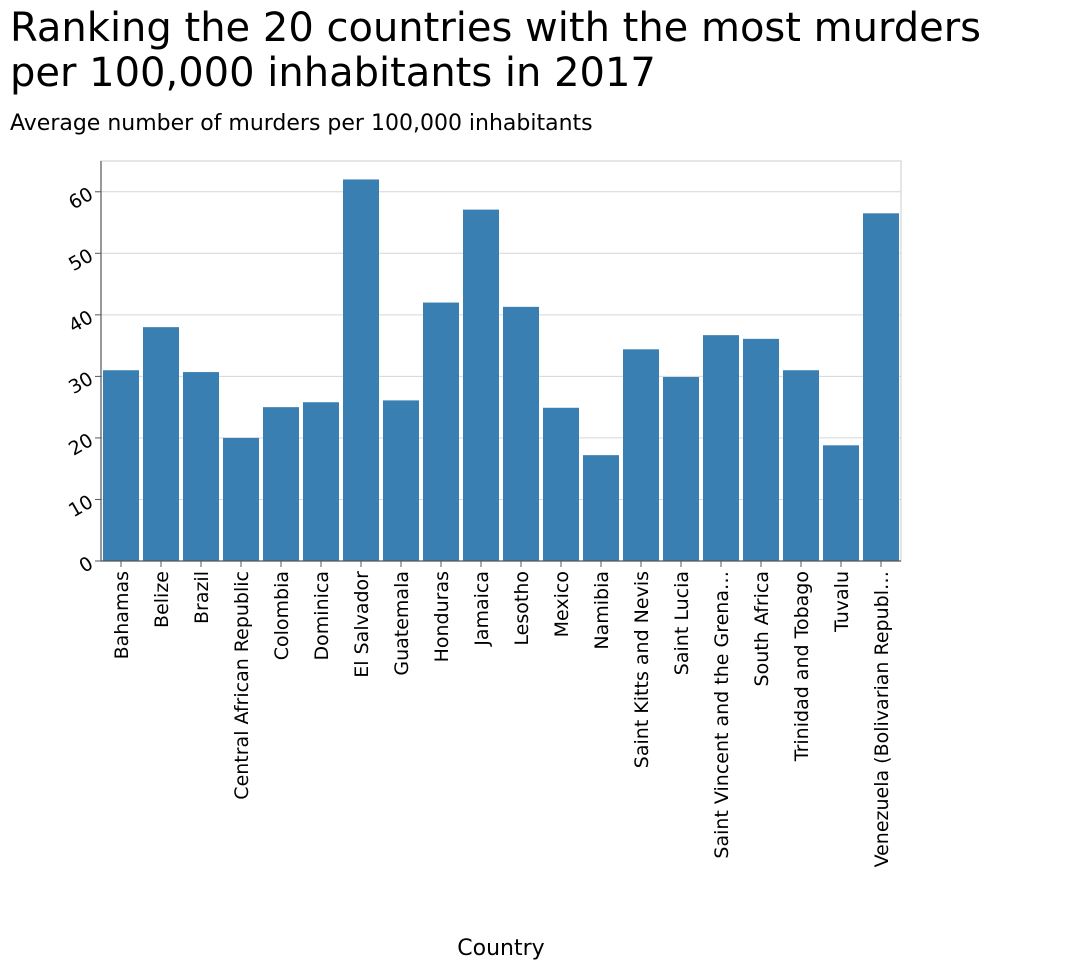  What do you see at coordinates (122, 615) in the screenshot?
I see `x-tick-label: Bahamas` at bounding box center [122, 615].